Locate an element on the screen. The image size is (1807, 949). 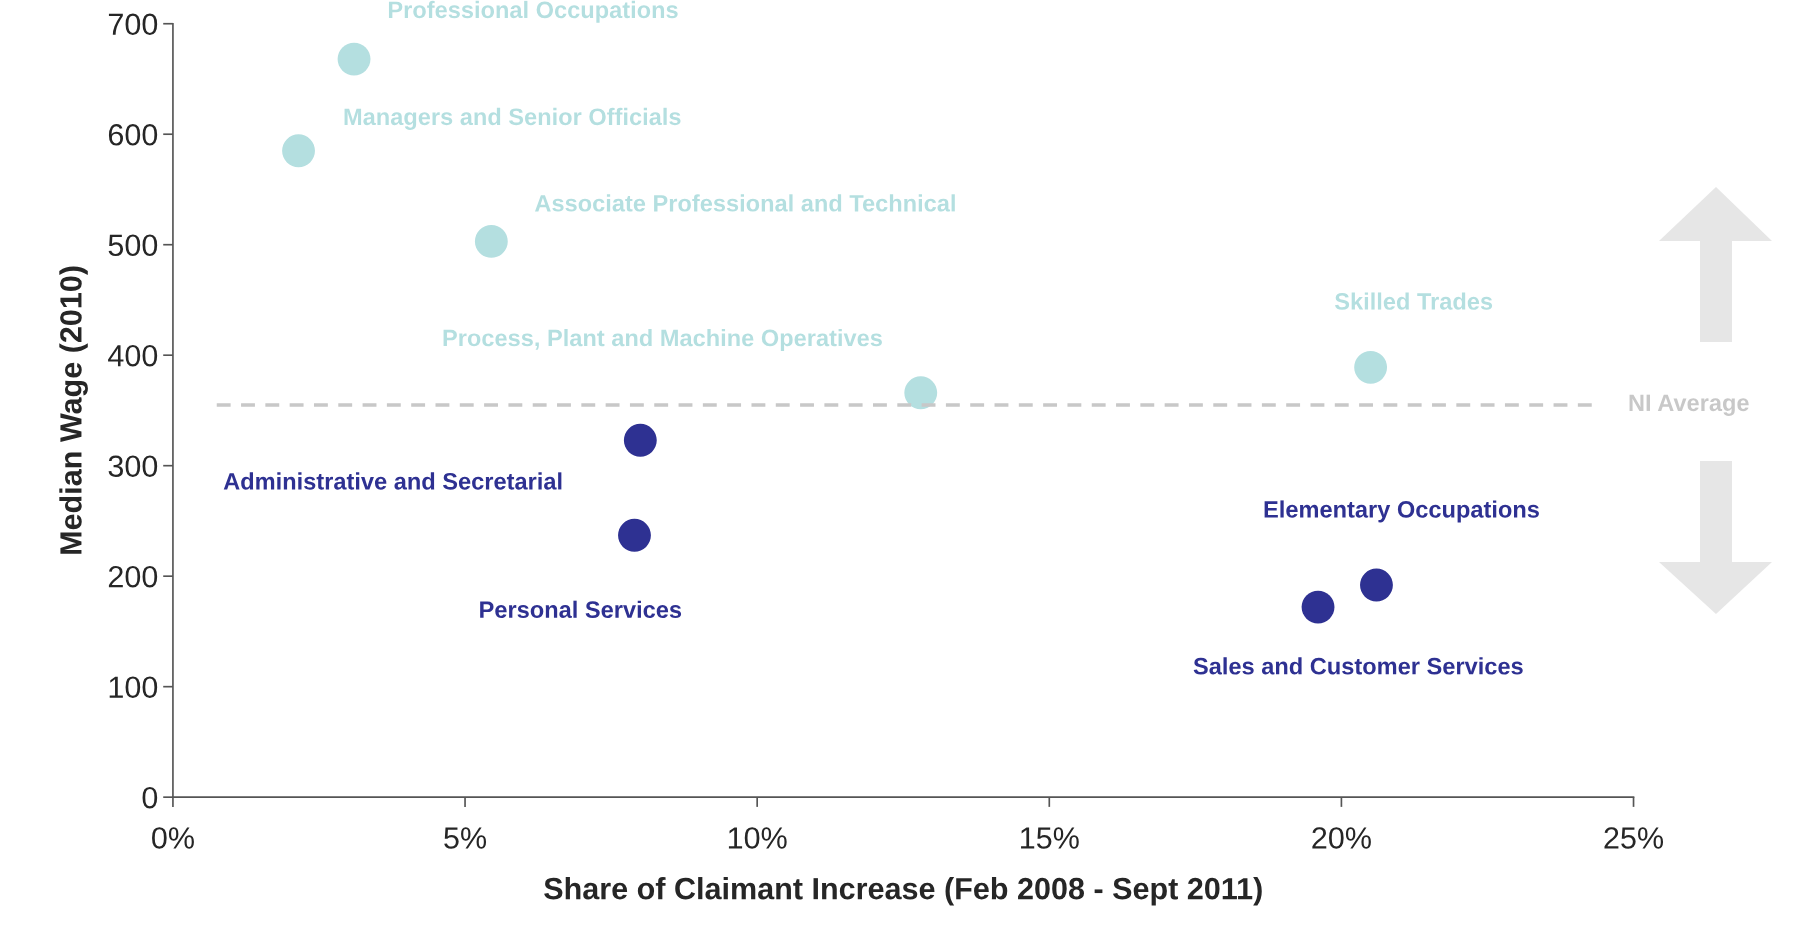
y-tick-label: 0 is located at coordinates (150, 797).